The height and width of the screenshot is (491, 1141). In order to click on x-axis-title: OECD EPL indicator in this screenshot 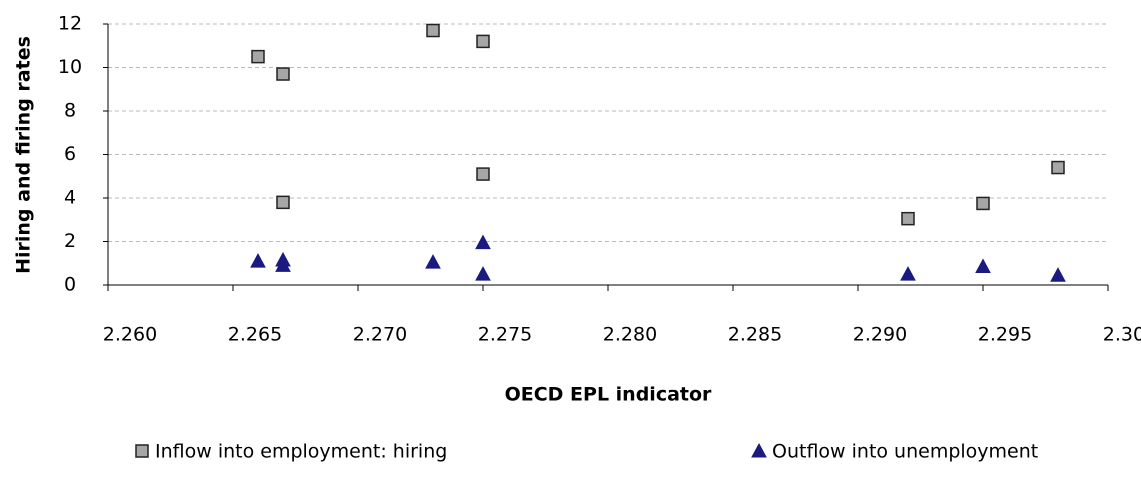, I will do `click(608, 395)`.